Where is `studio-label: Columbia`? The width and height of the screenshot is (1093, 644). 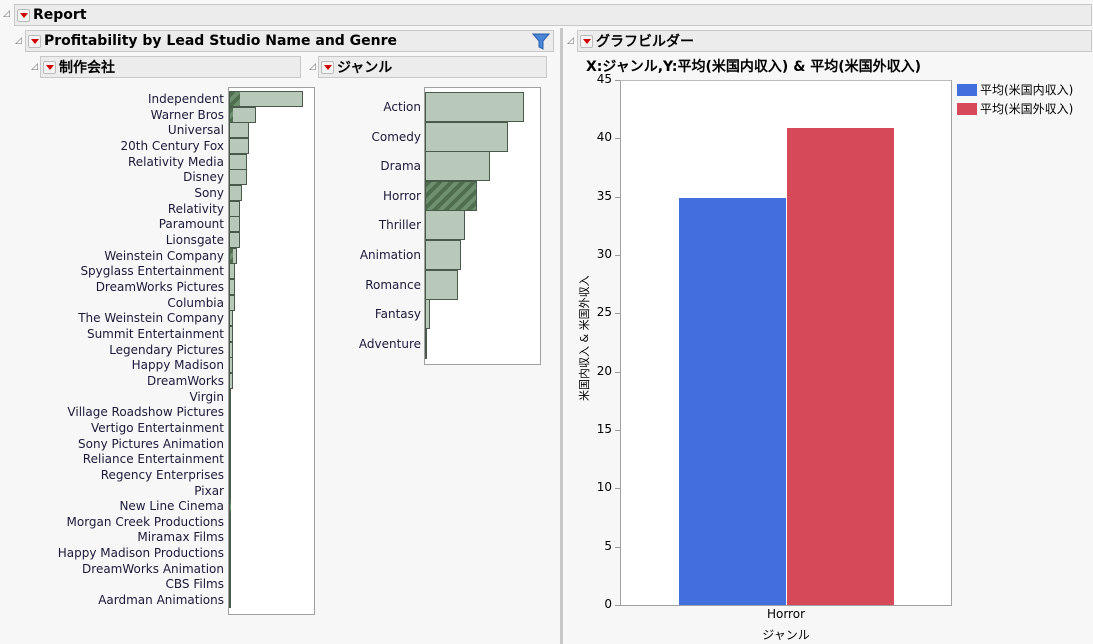
studio-label: Columbia is located at coordinates (195, 302).